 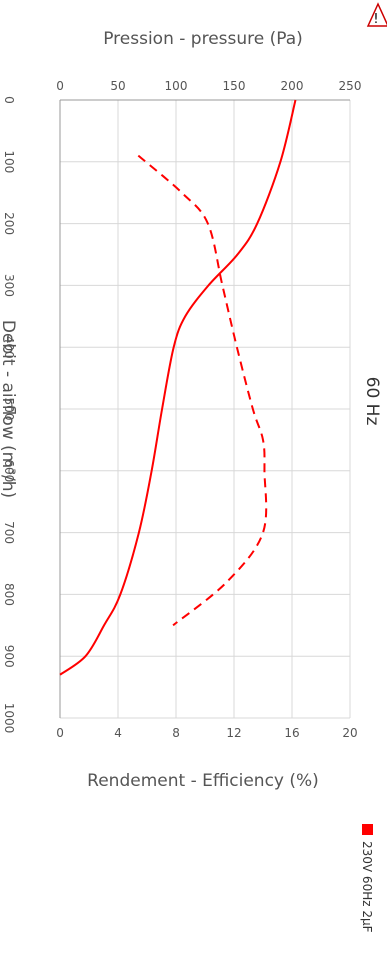 What do you see at coordinates (206, 733) in the screenshot?
I see `efficiency-axis-ticks: 0 4 8 12 16 20` at bounding box center [206, 733].